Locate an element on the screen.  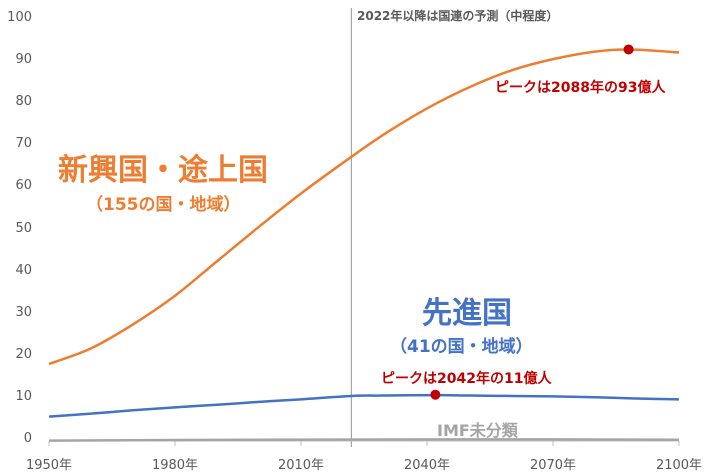
developed-peak-label: ピークは2042年の11億人 is located at coordinates (466, 379).